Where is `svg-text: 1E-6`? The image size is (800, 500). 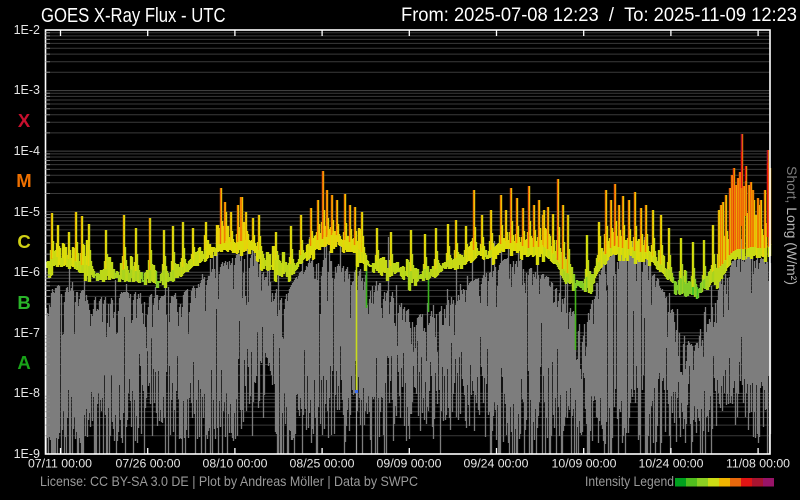 svg-text: 1E-6 is located at coordinates (27, 272).